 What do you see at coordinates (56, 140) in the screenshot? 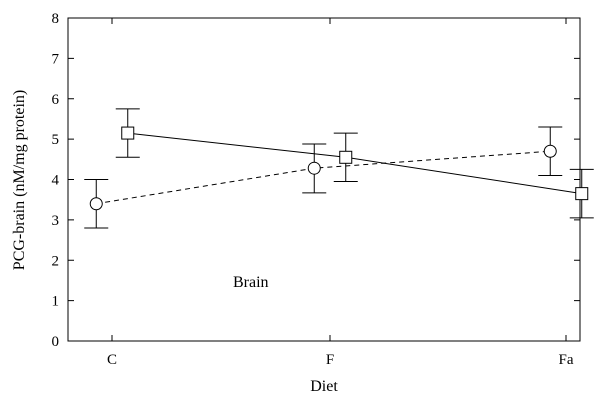
I see `y-tick-label: 5` at bounding box center [56, 140].